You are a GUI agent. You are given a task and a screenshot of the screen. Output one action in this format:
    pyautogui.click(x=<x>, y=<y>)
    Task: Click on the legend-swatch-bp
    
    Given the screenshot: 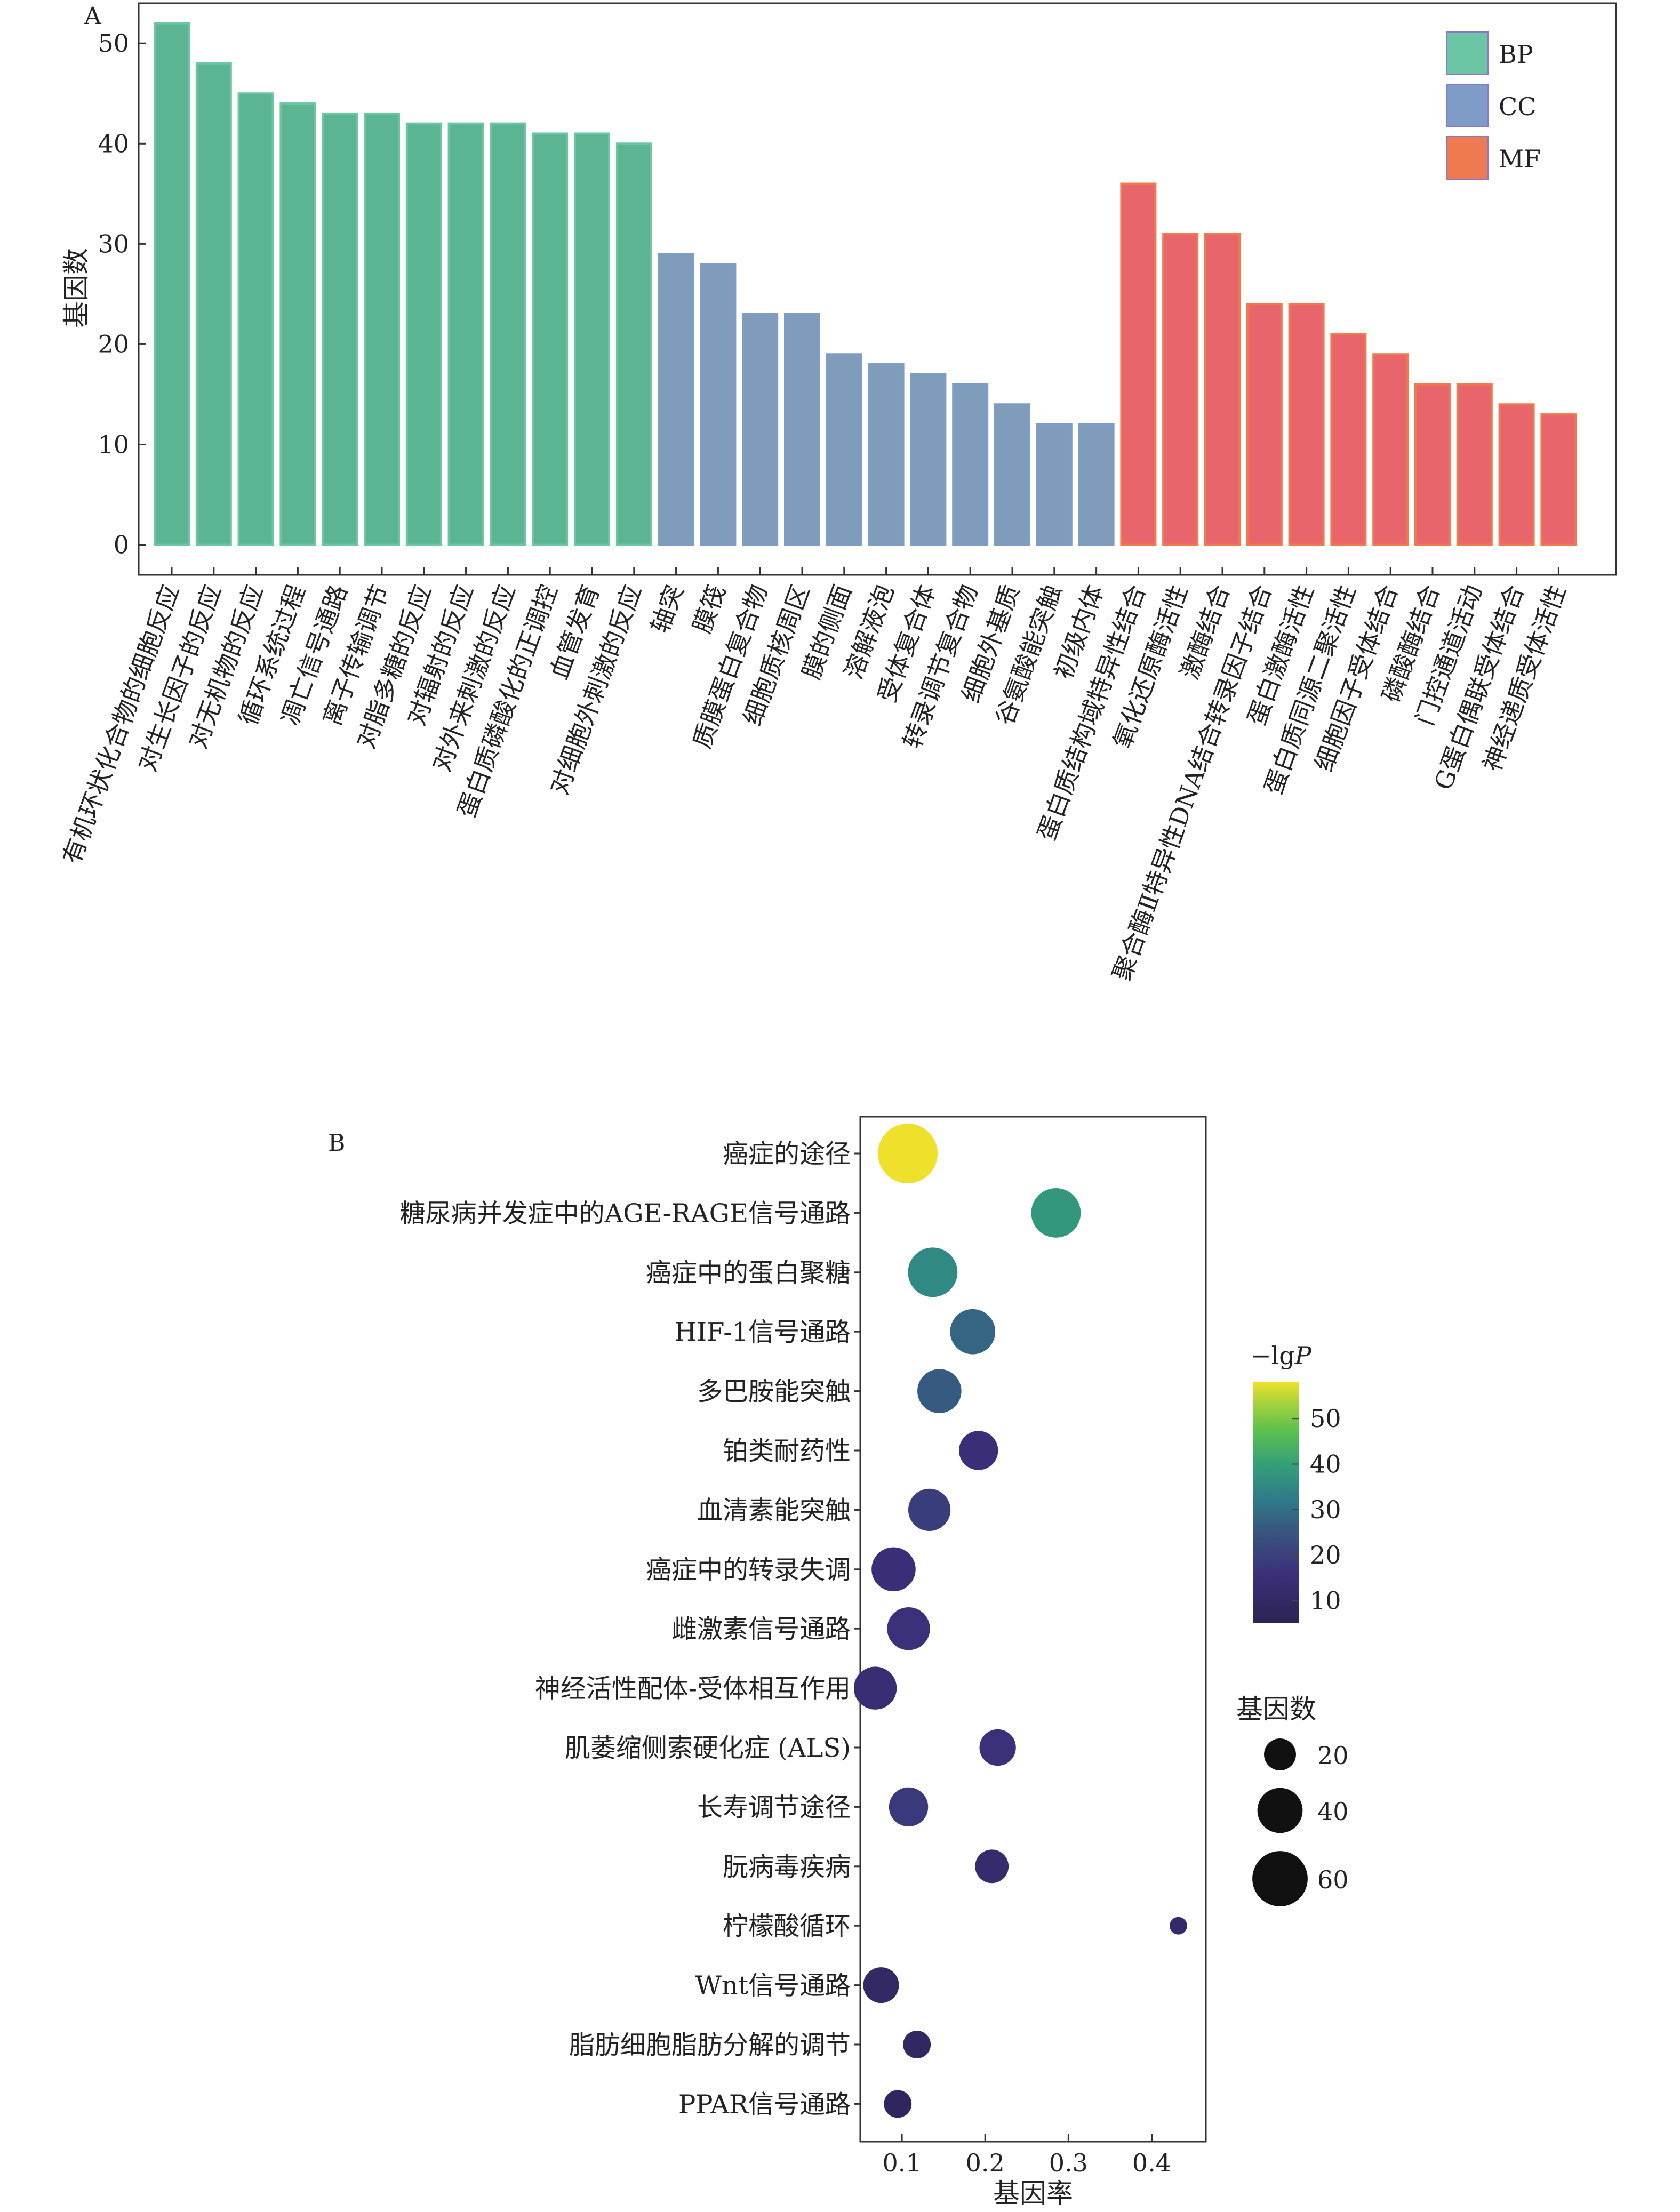 What is the action you would take?
    pyautogui.click(x=1467, y=53)
    